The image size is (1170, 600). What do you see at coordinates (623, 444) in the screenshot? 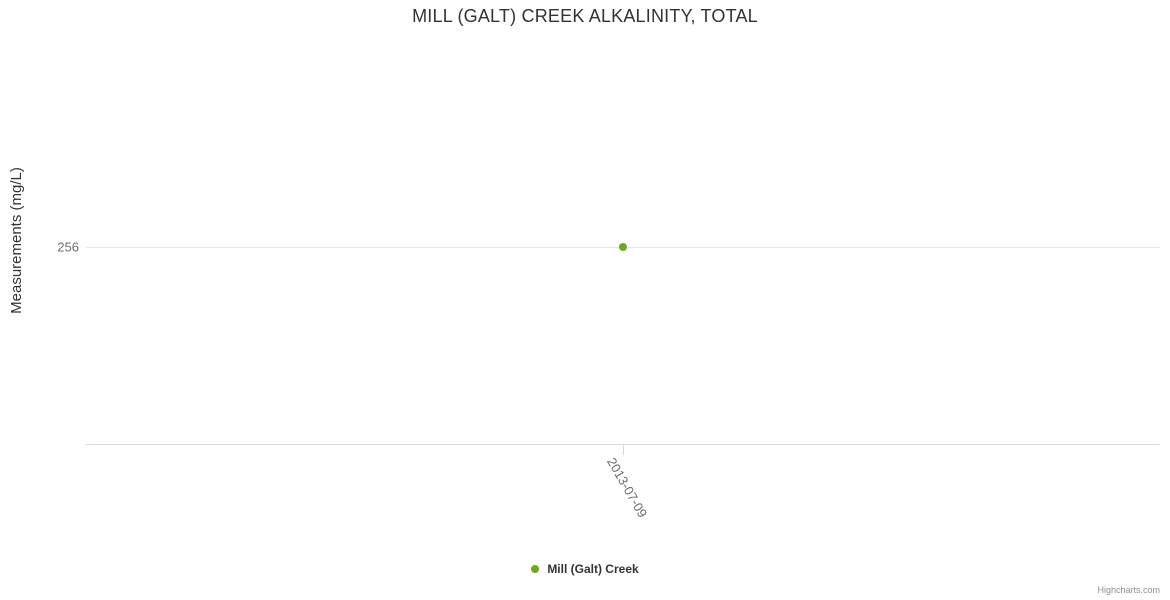
I see `x-axis-line` at bounding box center [623, 444].